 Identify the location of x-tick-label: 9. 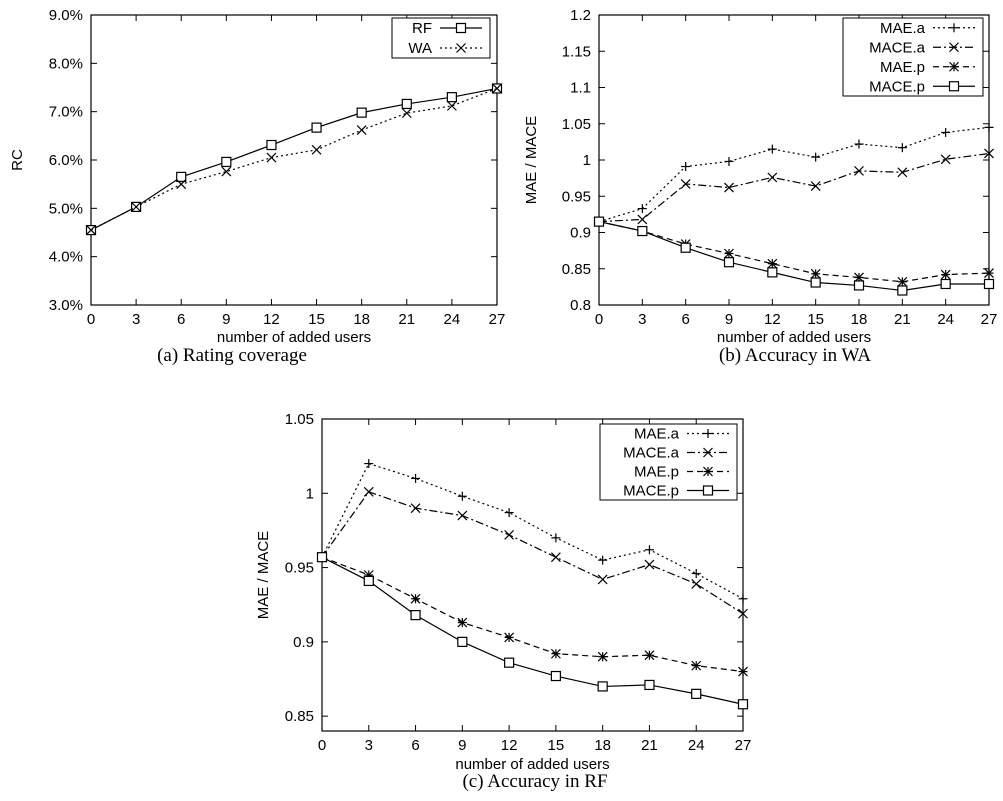
(462, 745).